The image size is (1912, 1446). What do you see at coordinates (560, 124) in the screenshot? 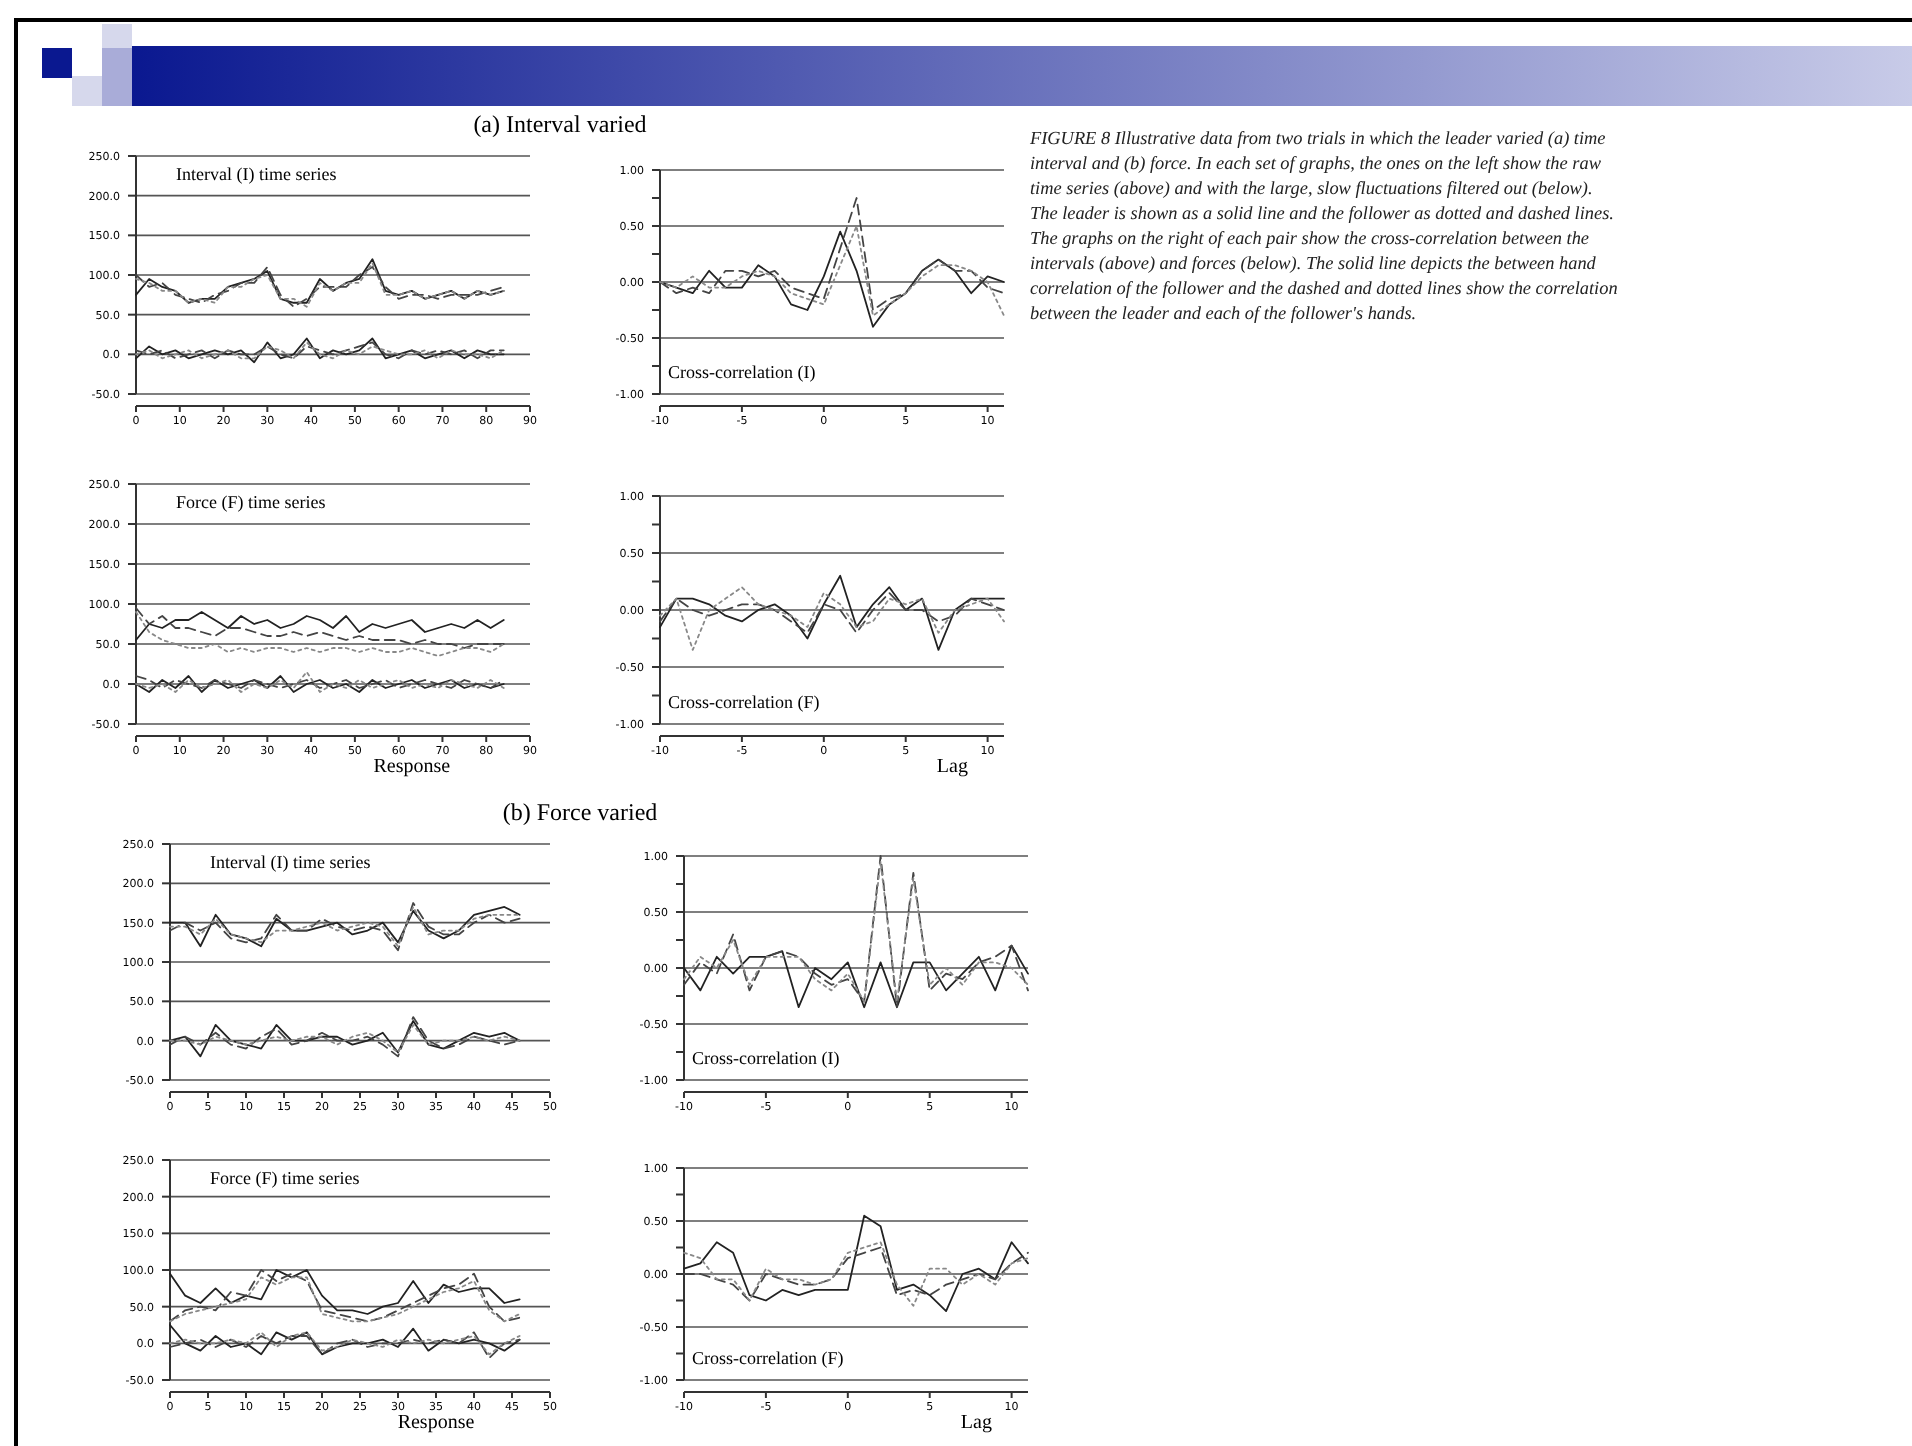
I see `chart-title: (a) Interval varied` at bounding box center [560, 124].